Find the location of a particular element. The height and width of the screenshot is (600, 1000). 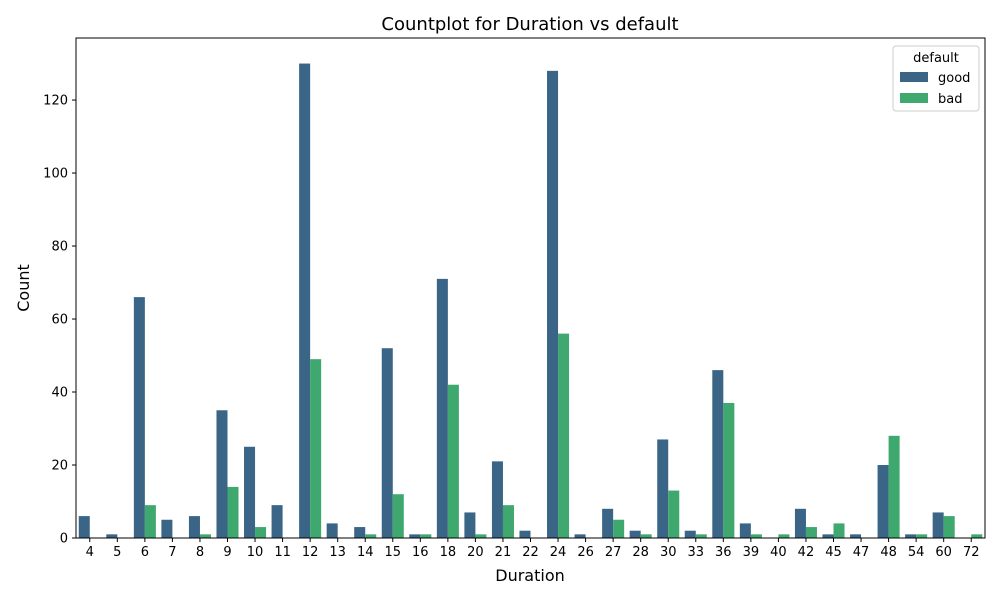

legend-swatch-bad is located at coordinates (914, 98).